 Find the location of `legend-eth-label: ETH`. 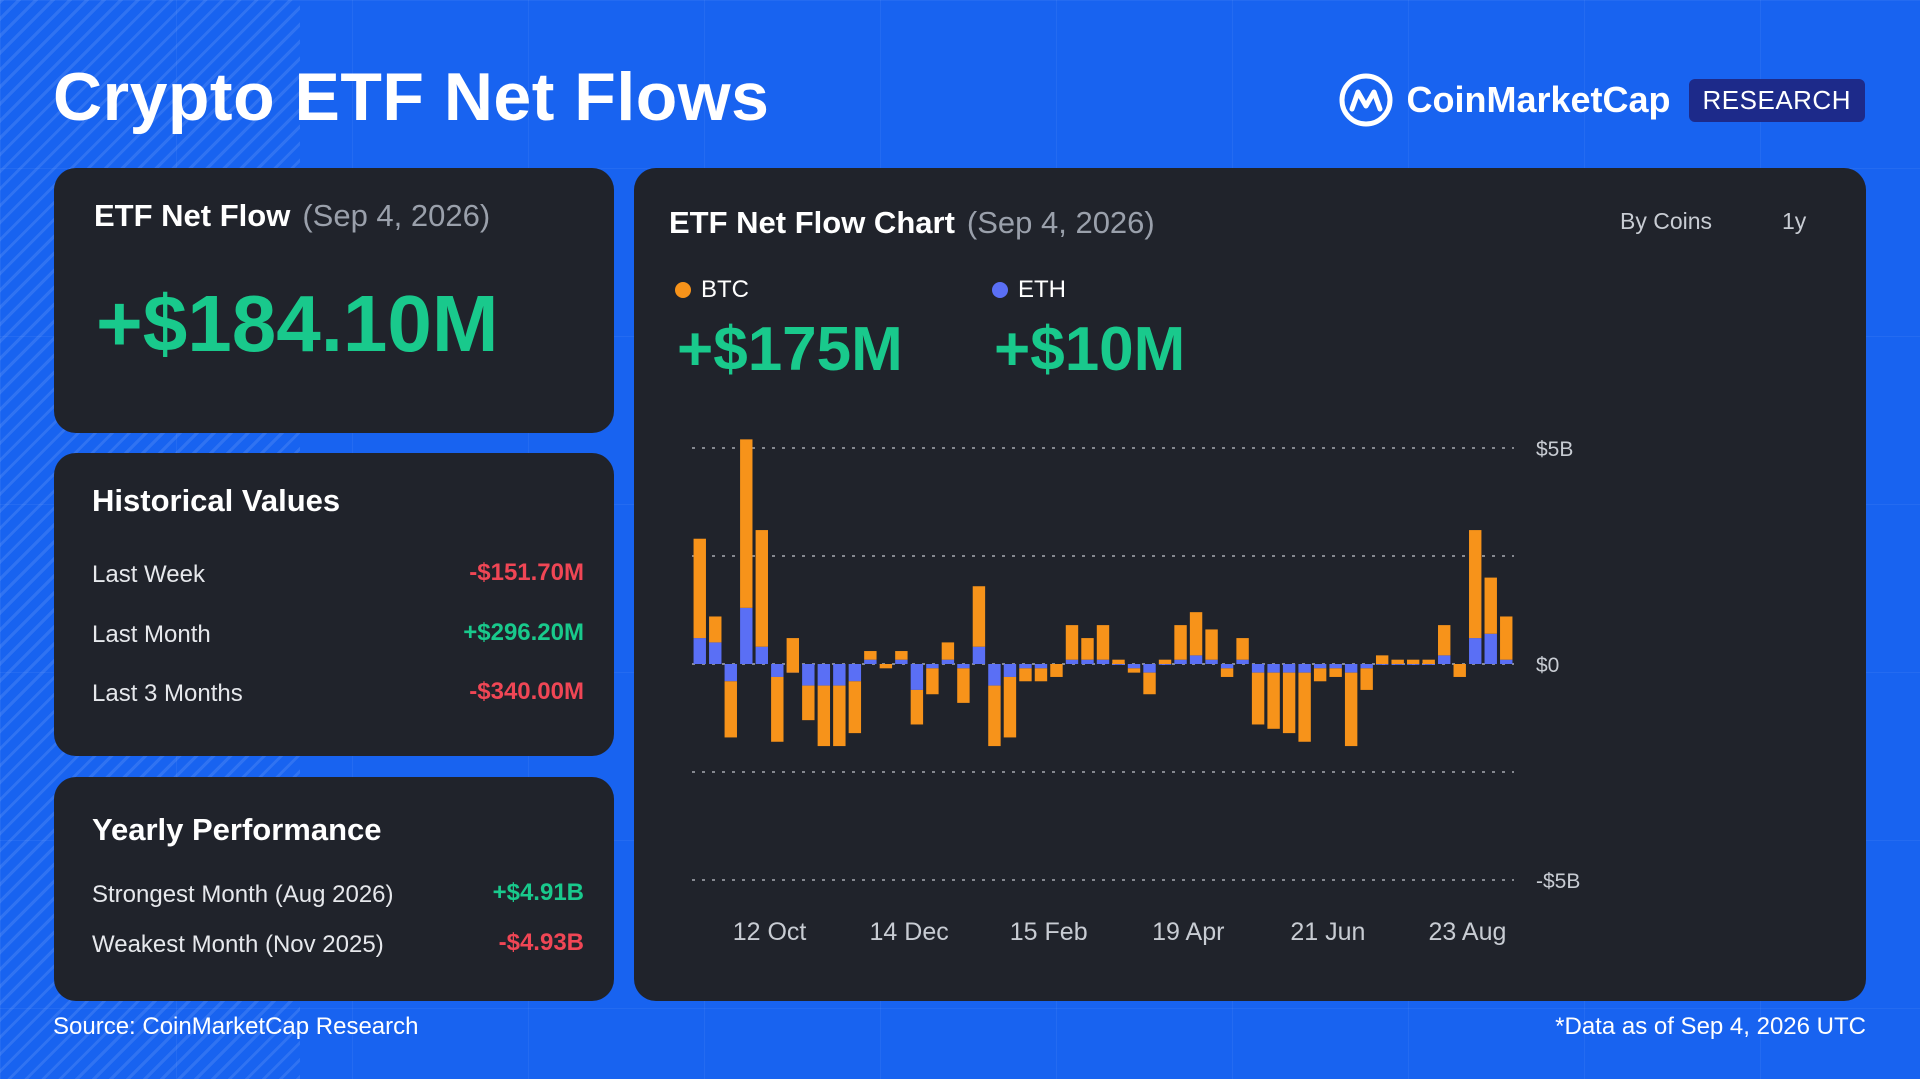

legend-eth-label: ETH is located at coordinates (1042, 289).